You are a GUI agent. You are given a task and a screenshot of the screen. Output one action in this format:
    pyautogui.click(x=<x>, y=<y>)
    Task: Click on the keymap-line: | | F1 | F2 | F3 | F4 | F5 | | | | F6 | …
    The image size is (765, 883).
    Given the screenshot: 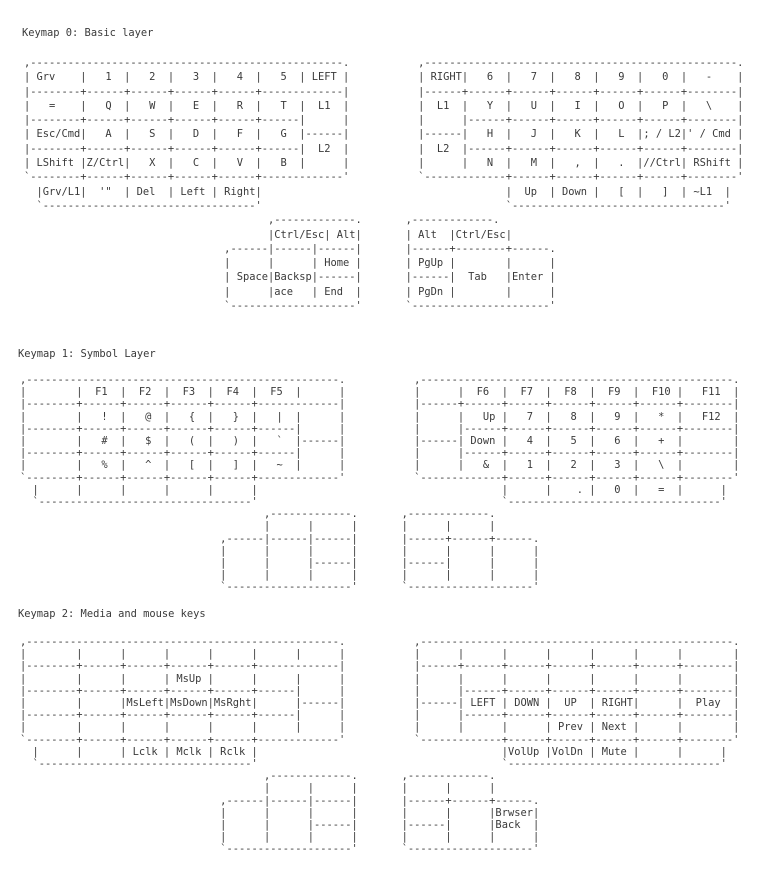 What is the action you would take?
    pyautogui.click(x=380, y=392)
    